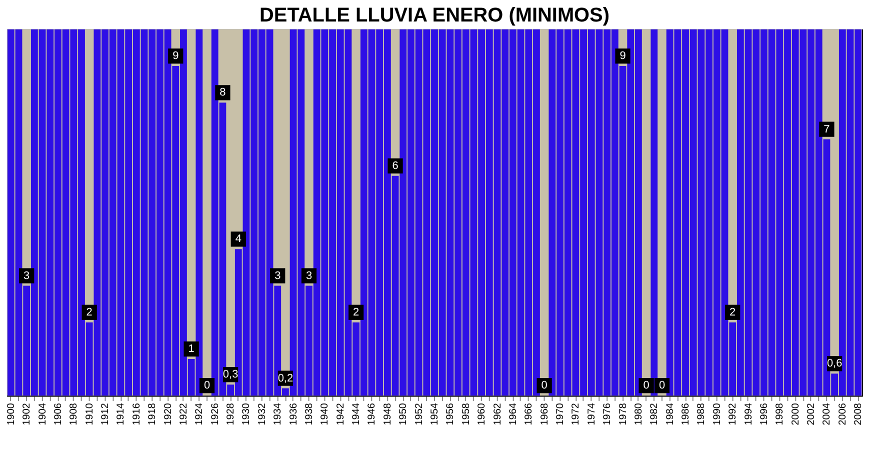  I want to click on x-tick-label: 1988, so click(702, 414).